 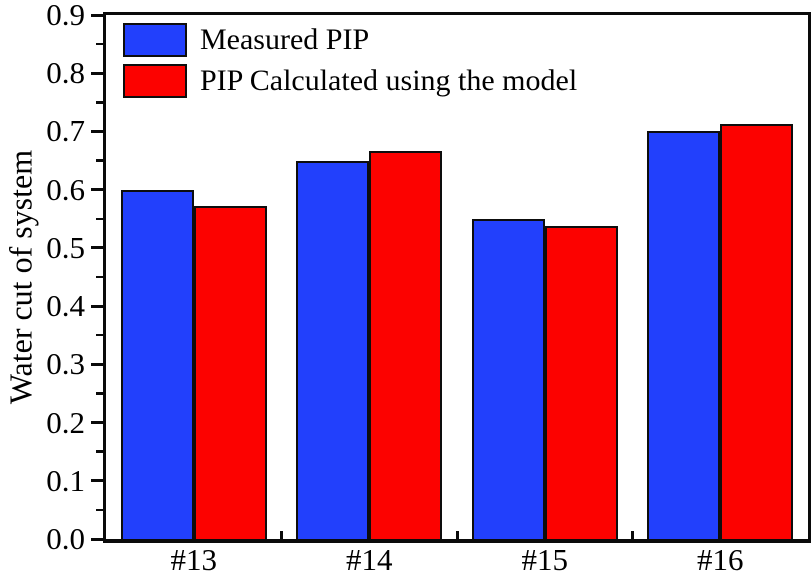 I want to click on y-tick-label: 0.0, so click(x=65, y=538).